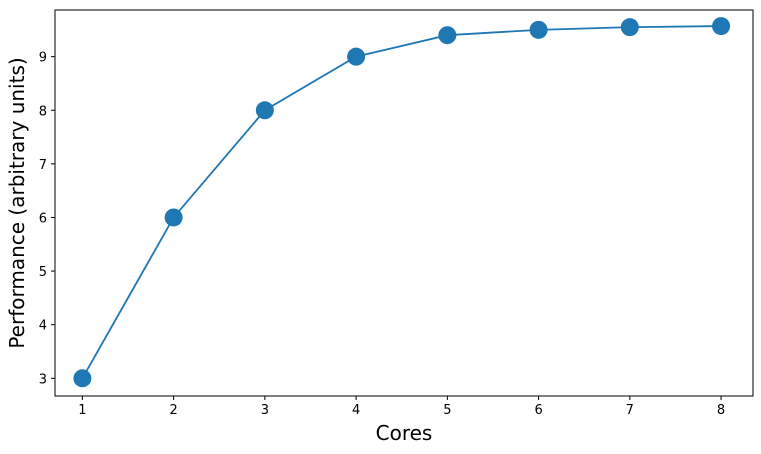 The height and width of the screenshot is (454, 761). What do you see at coordinates (82, 410) in the screenshot?
I see `x-tick-label: 1` at bounding box center [82, 410].